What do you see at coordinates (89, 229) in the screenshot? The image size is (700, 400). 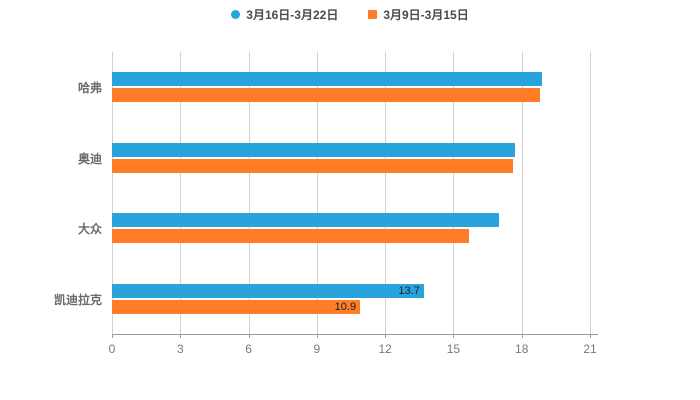 I see `category-label: 大众` at bounding box center [89, 229].